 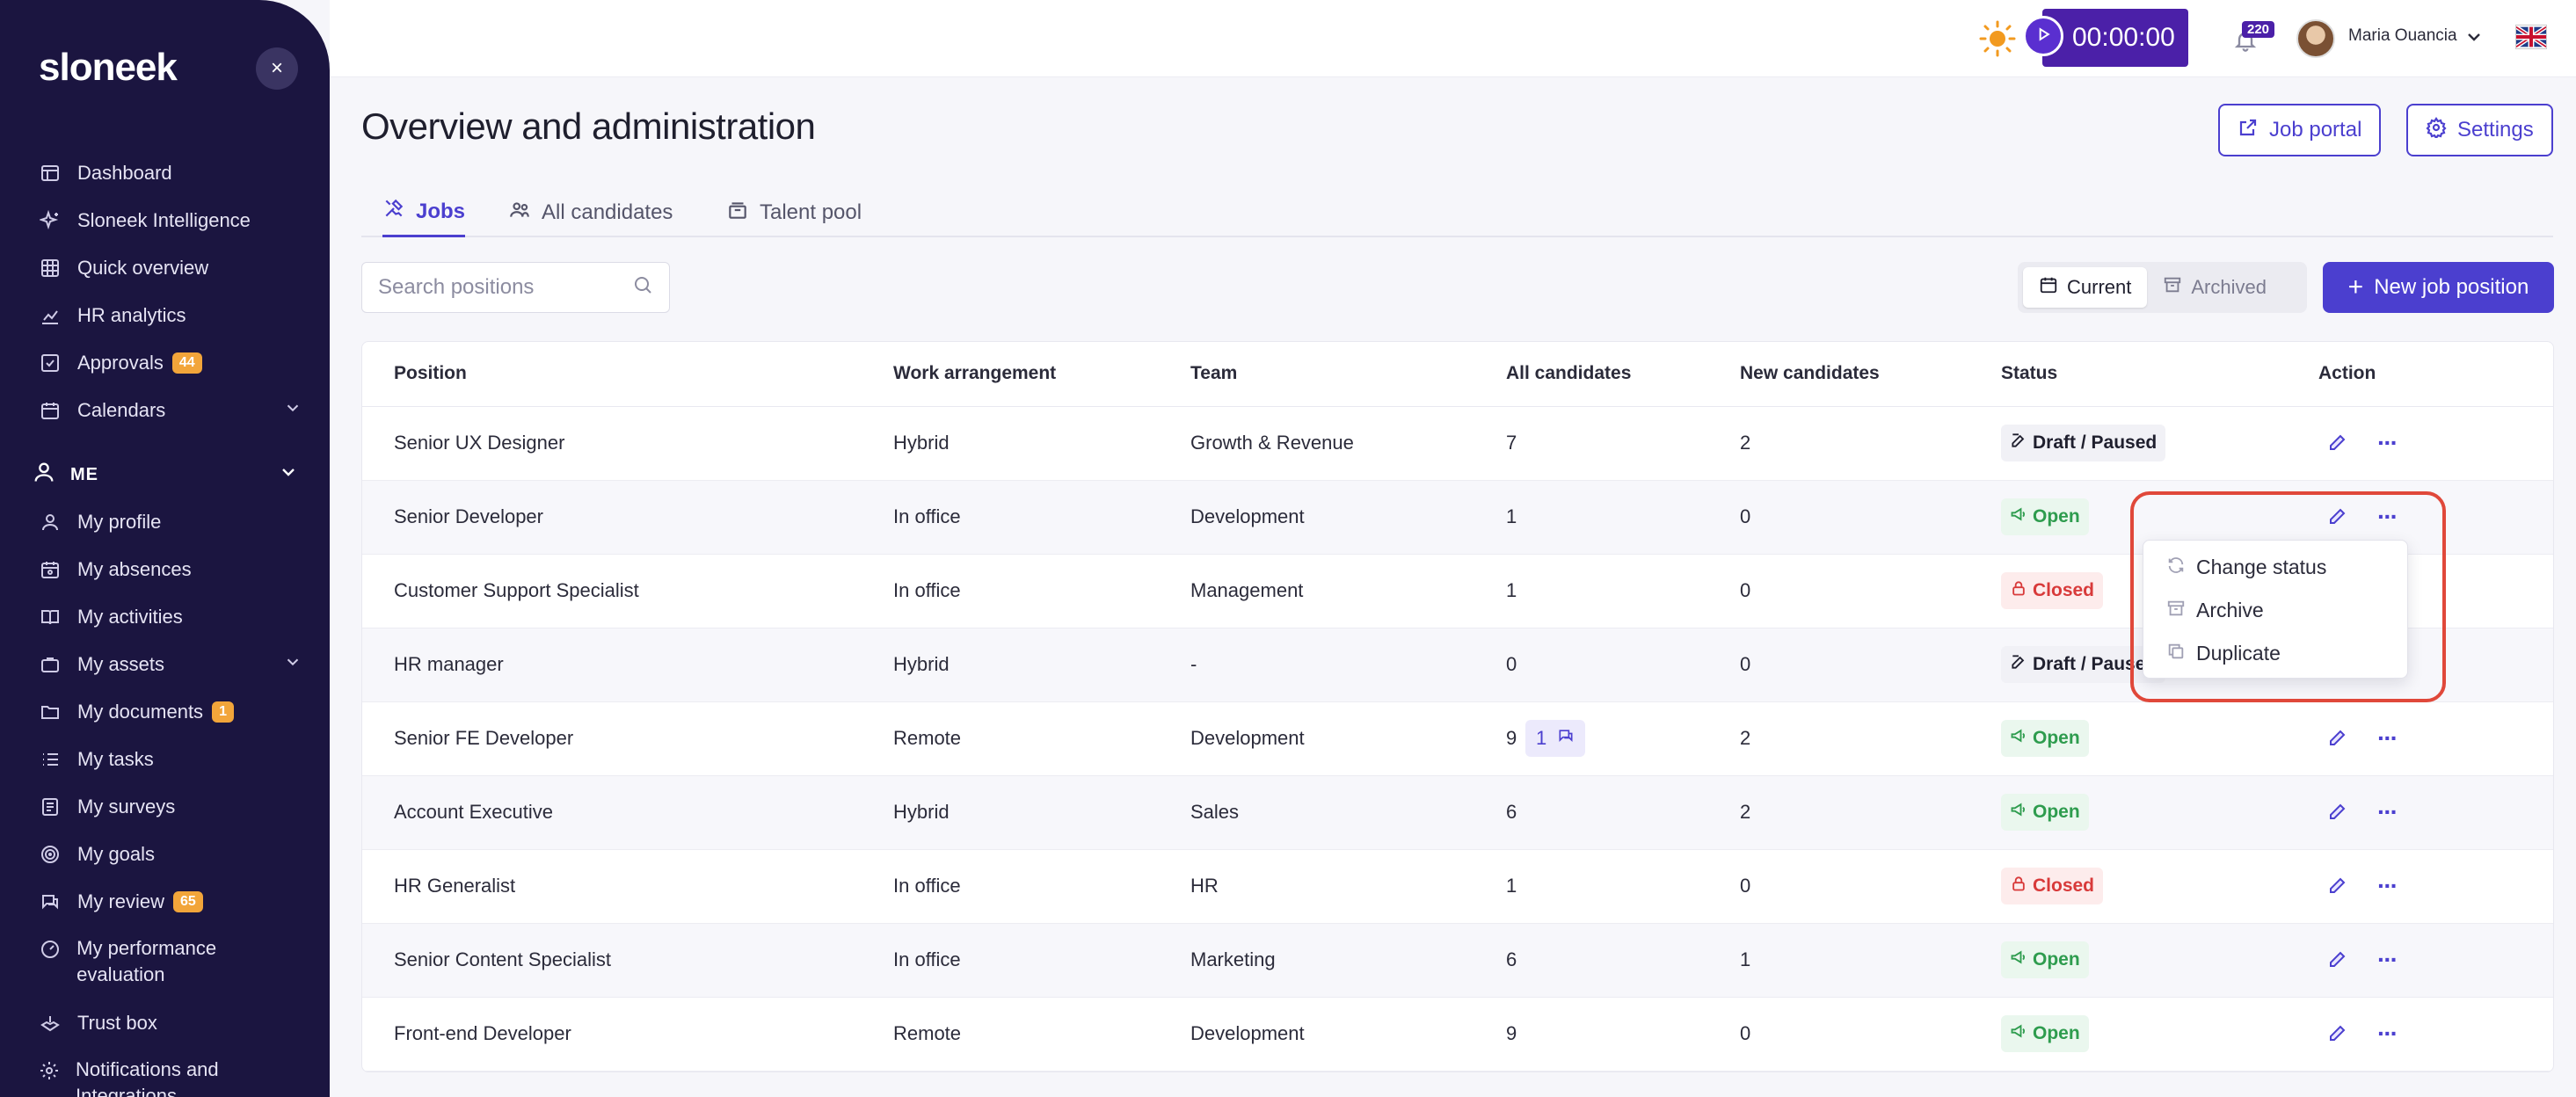 What do you see at coordinates (455, 886) in the screenshot?
I see `cell-position: HR Generalist` at bounding box center [455, 886].